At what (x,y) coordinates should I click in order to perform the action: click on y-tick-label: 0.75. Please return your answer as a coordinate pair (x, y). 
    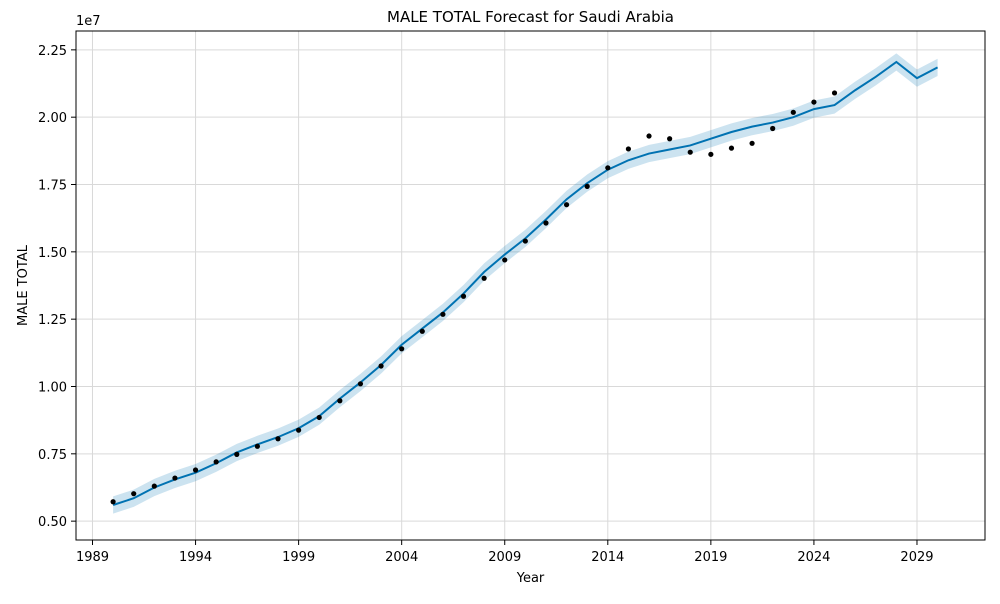
    Looking at the image, I should click on (52, 455).